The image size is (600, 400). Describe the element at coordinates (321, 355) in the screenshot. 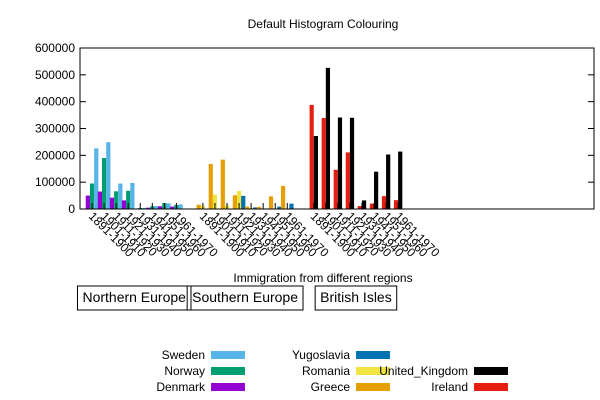

I see `legend-label: Yugoslavia` at that location.